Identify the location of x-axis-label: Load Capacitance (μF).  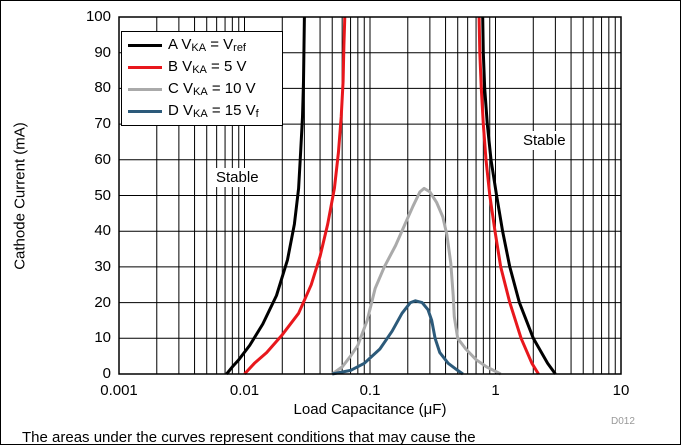
(370, 409).